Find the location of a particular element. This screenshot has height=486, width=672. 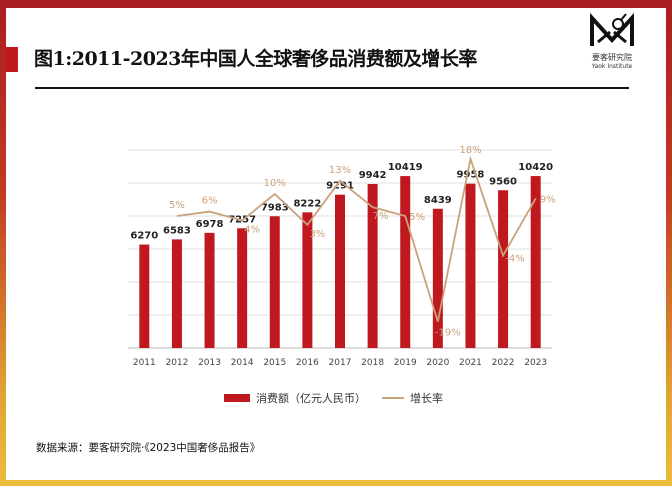

line-label: 3% is located at coordinates (317, 234).